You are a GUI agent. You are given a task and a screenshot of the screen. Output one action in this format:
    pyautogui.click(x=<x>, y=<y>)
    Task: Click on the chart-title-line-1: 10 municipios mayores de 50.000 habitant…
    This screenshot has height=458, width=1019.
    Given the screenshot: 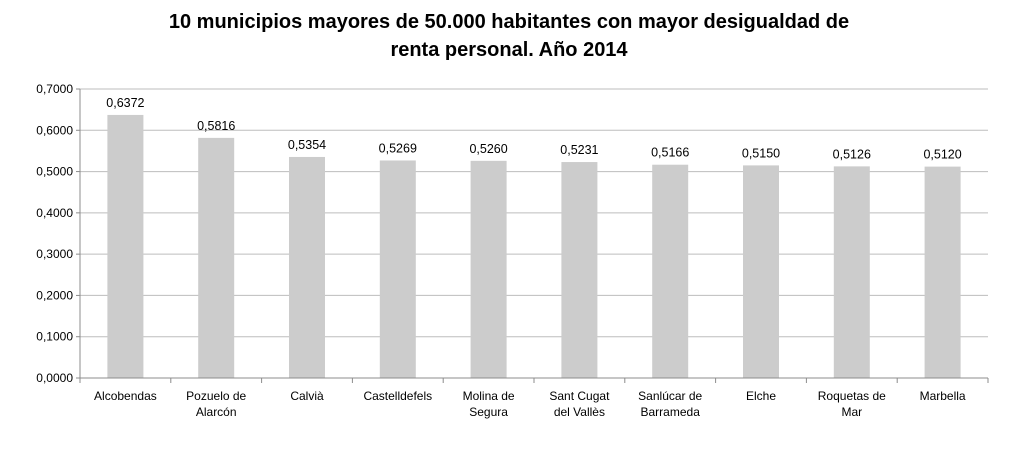 What is the action you would take?
    pyautogui.click(x=509, y=22)
    